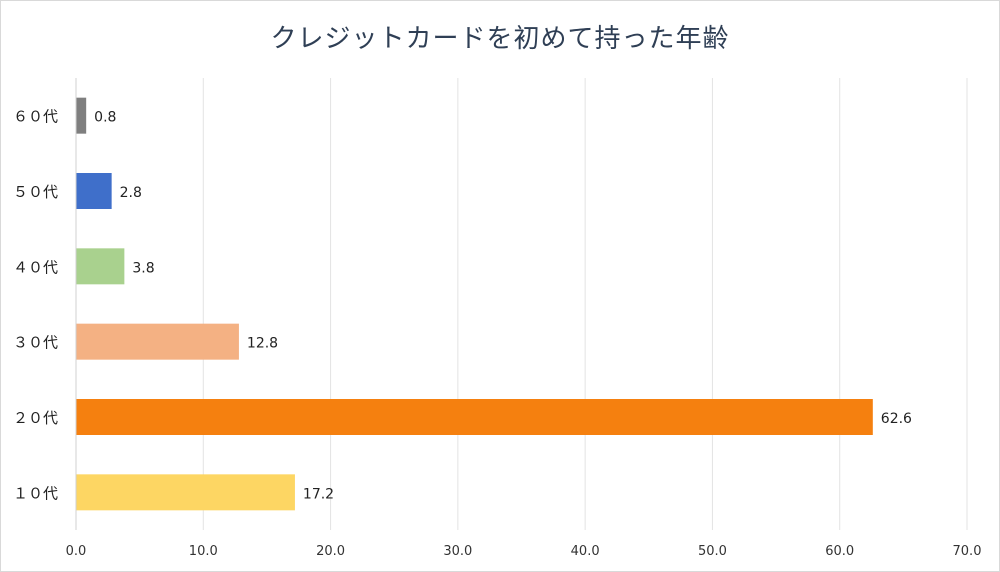 The height and width of the screenshot is (572, 1000). Describe the element at coordinates (524, 551) in the screenshot. I see `x-axis-ticks: 0.0 10.0 20.0 30.0 40.0 50.0 60.0 70.0` at that location.